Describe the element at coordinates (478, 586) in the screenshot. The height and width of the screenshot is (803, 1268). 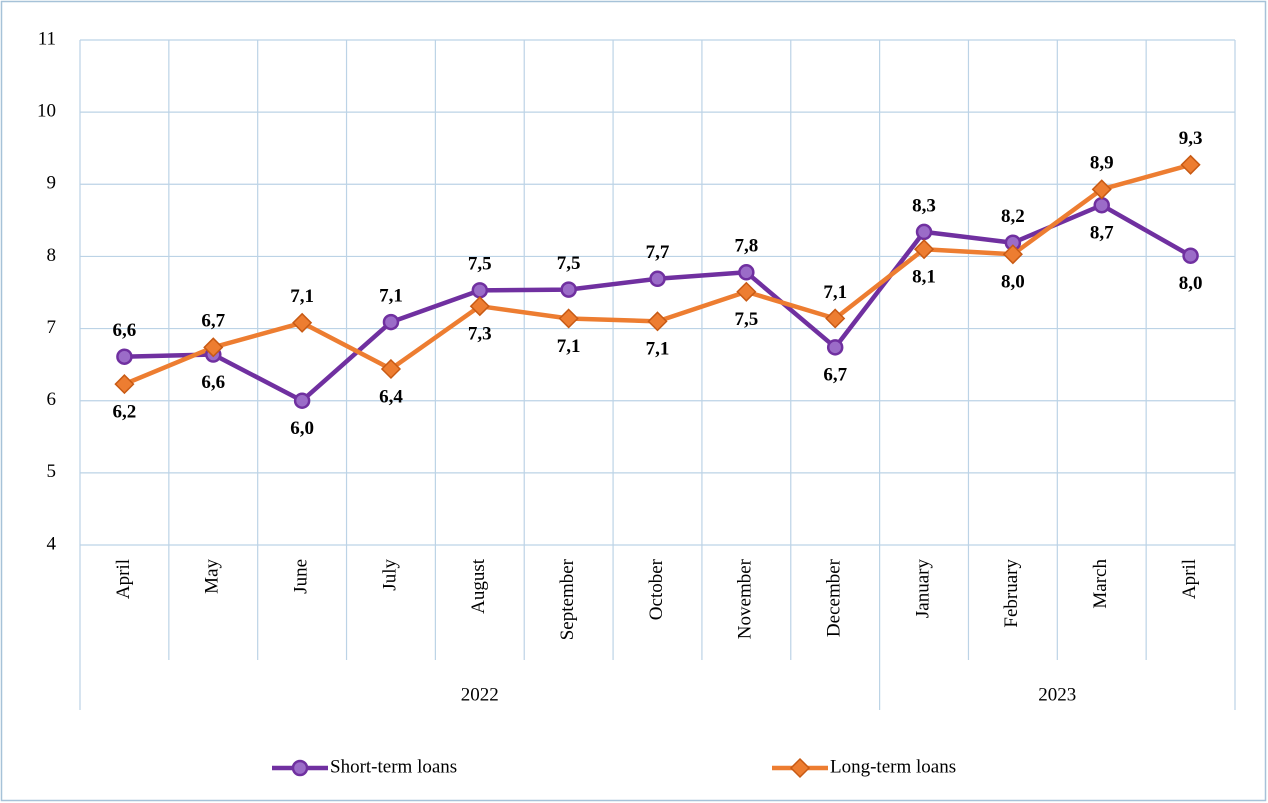
I see `x-tick-label: August` at that location.